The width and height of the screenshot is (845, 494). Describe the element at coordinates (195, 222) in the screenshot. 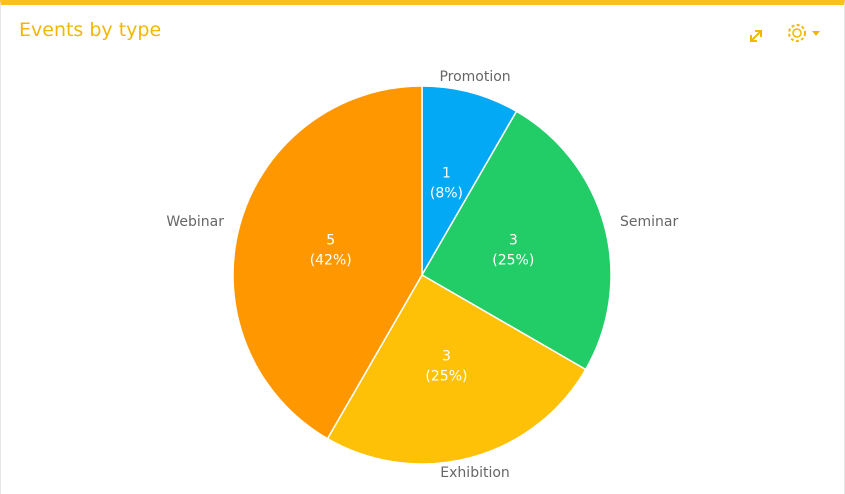

I see `slice-label: Webinar` at that location.